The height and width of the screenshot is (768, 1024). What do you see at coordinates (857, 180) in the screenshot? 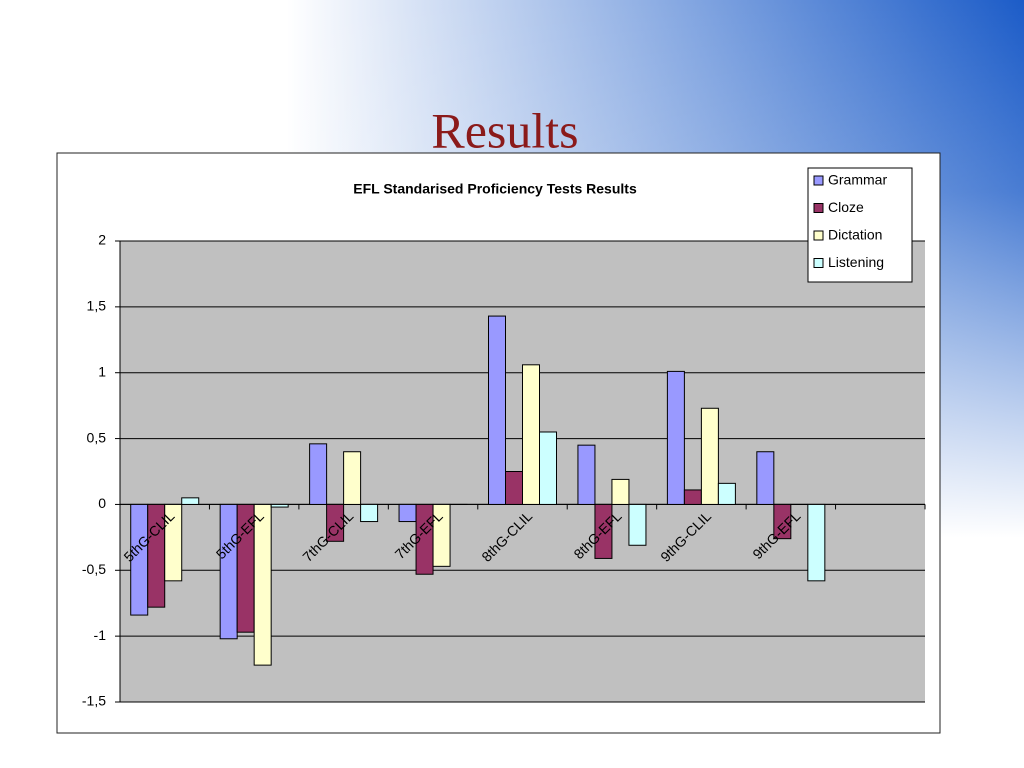
I see `legend-label: Grammar` at bounding box center [857, 180].